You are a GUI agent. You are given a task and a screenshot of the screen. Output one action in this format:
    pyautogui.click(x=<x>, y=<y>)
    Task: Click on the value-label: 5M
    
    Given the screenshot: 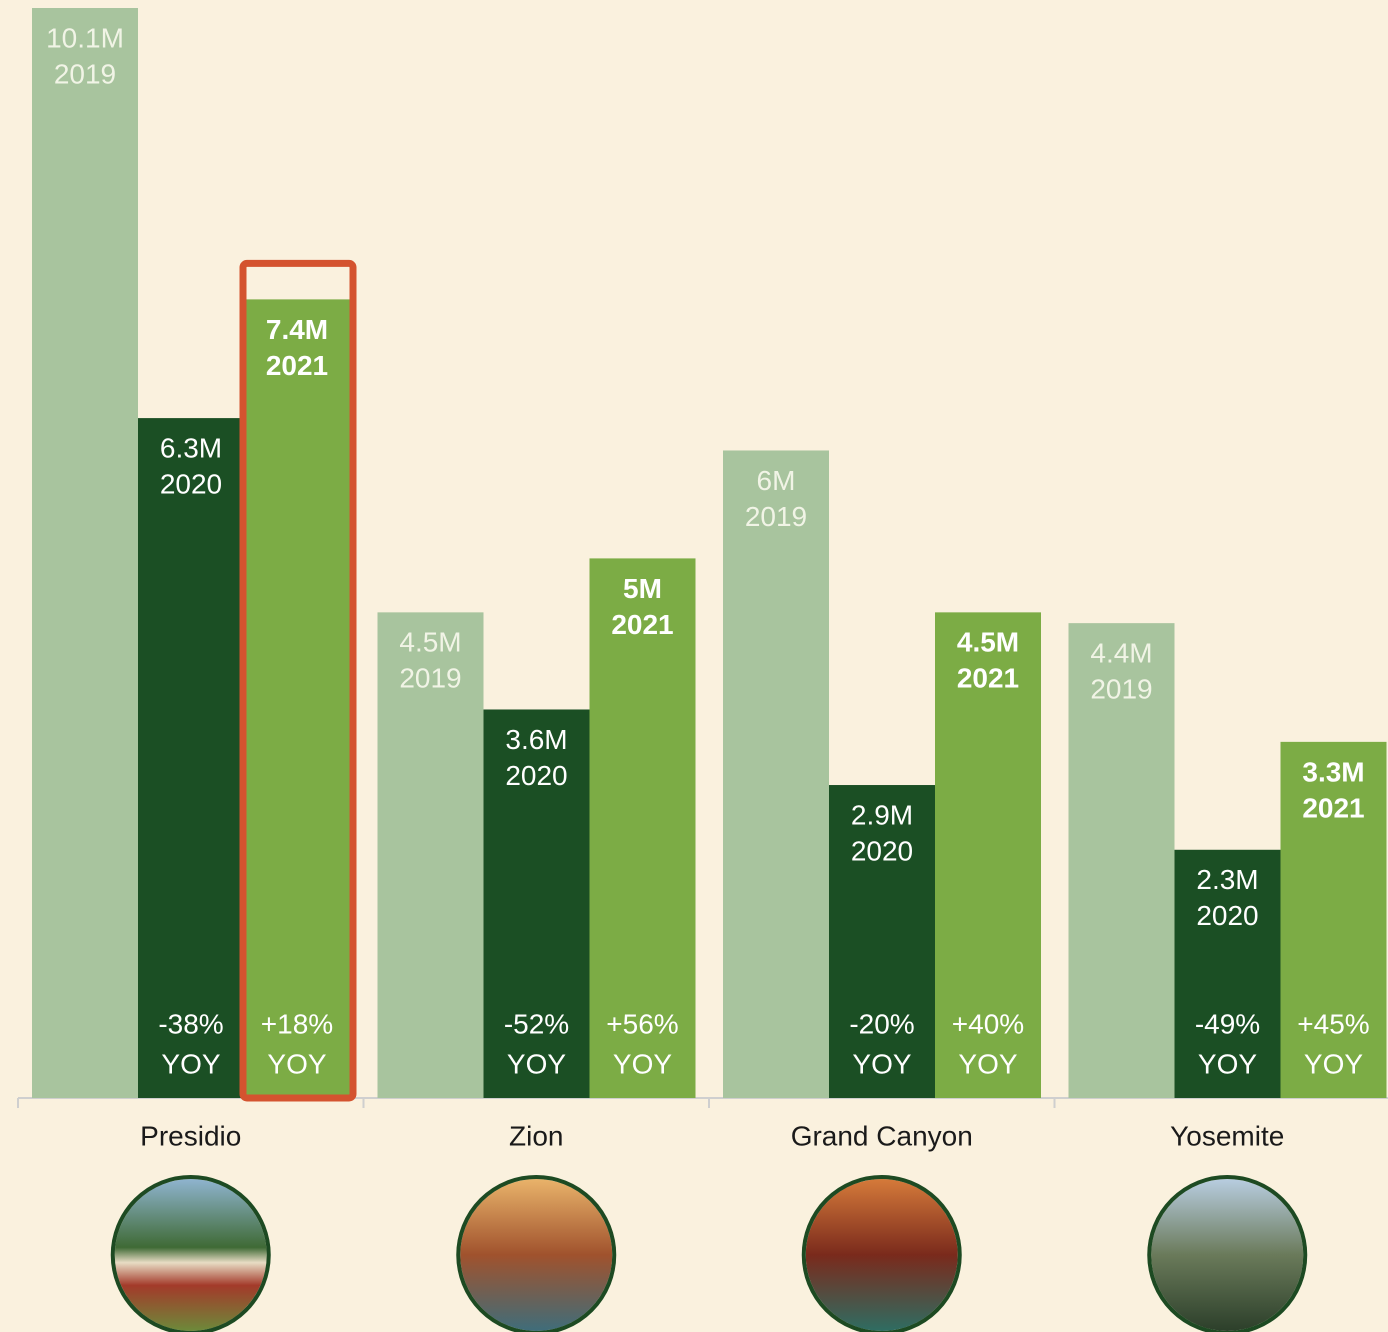 What is the action you would take?
    pyautogui.click(x=642, y=588)
    